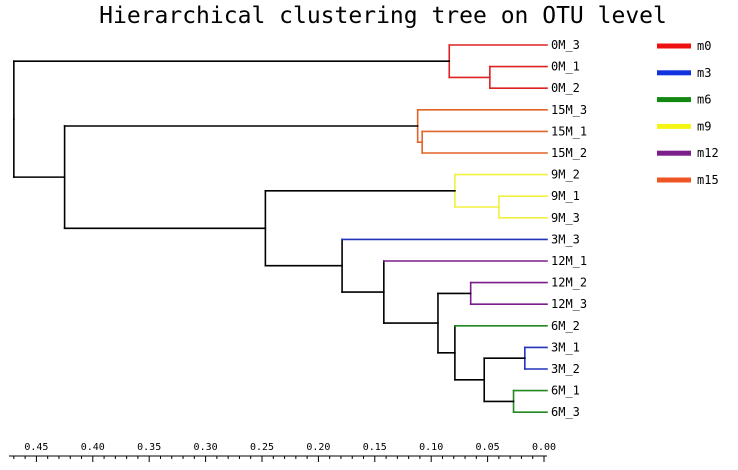 The width and height of the screenshot is (738, 470). I want to click on legend-swatch-m3, so click(674, 73).